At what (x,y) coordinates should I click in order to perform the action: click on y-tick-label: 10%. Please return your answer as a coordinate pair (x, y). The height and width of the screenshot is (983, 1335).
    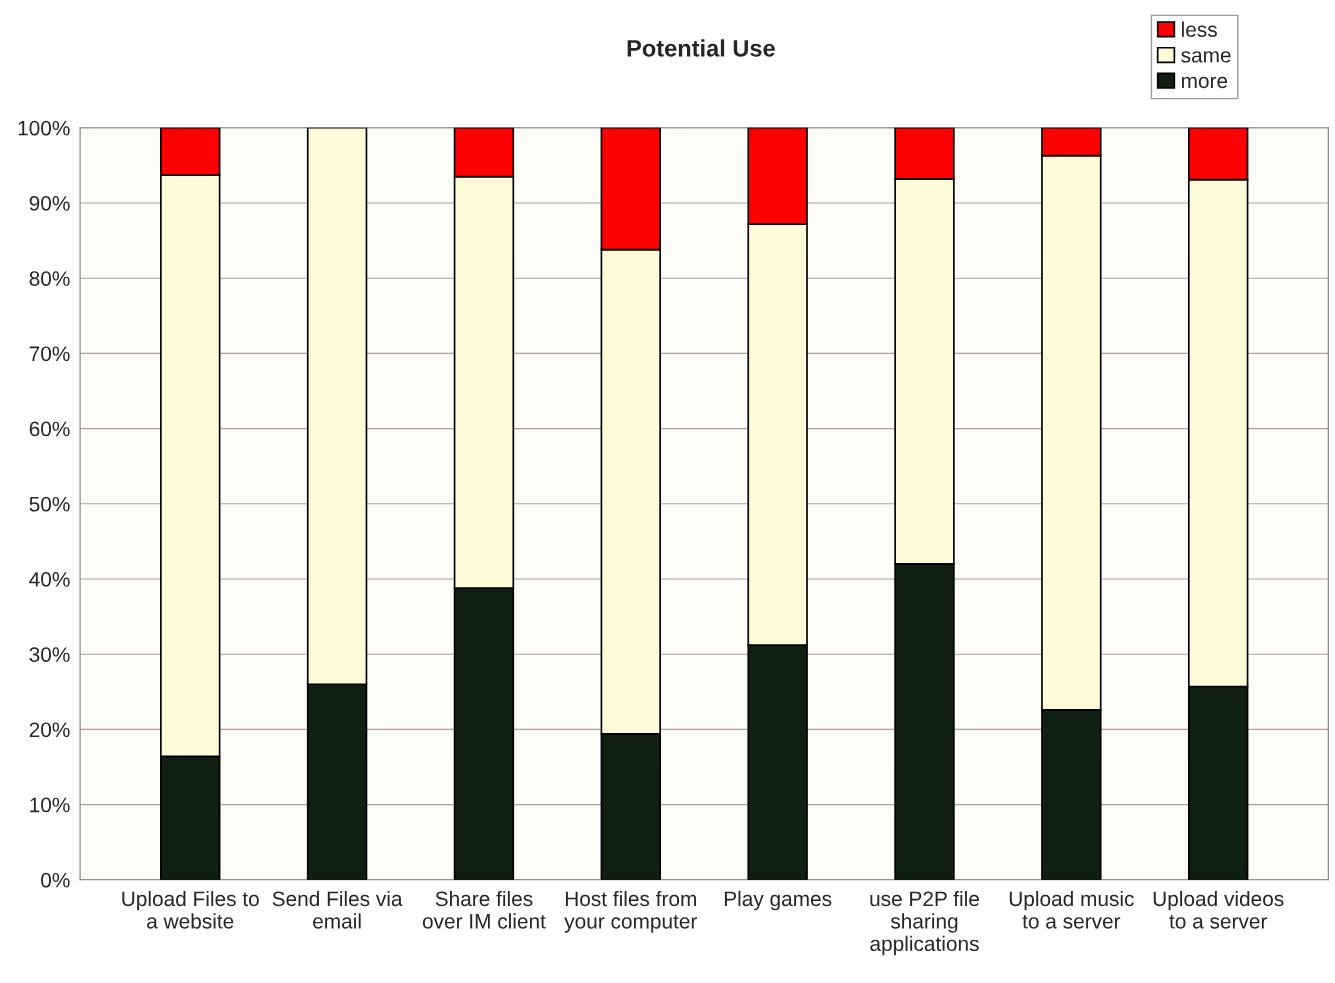
    Looking at the image, I should click on (50, 805).